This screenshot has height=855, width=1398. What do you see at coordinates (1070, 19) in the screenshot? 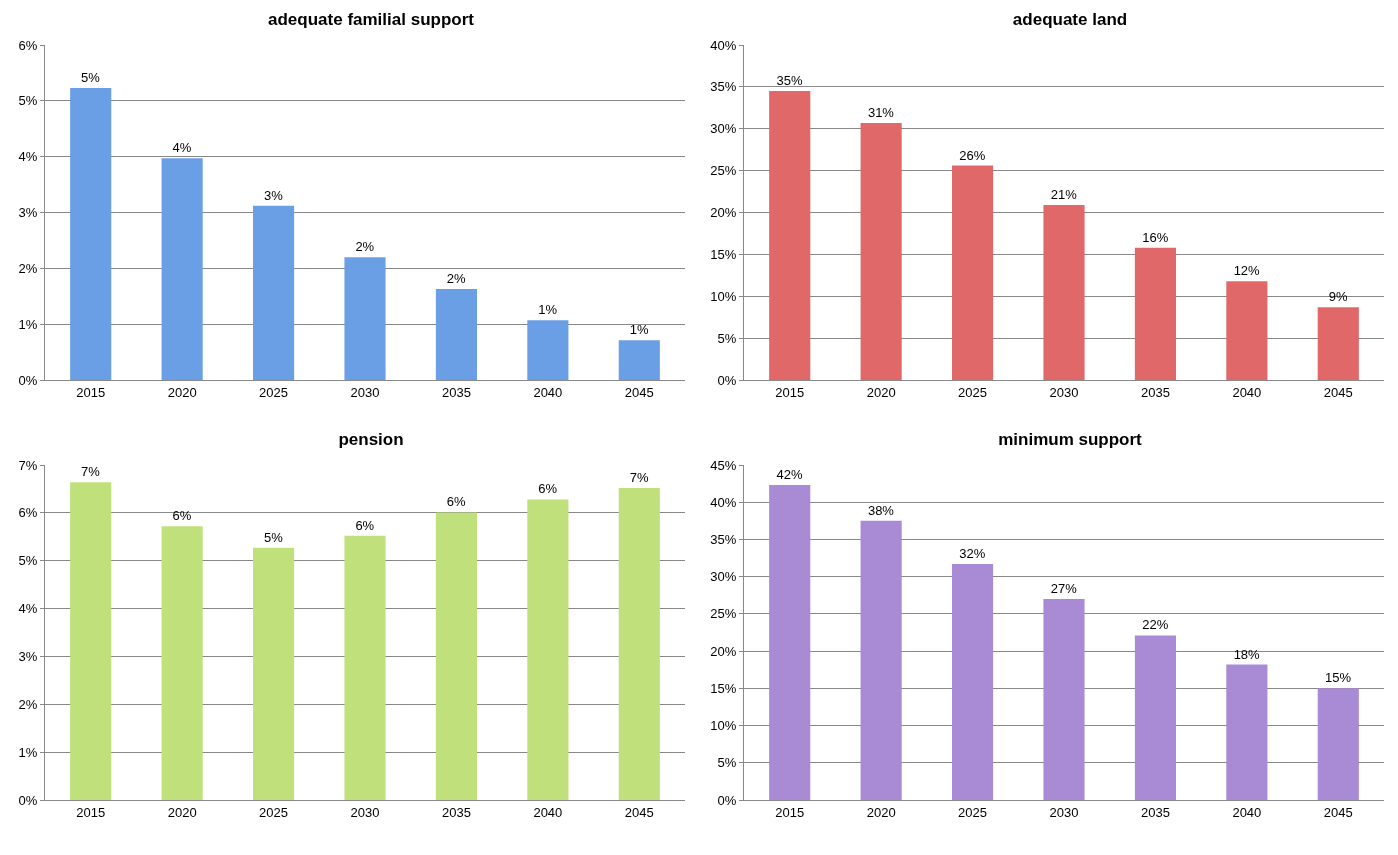
I see `chart-title: adequate land` at bounding box center [1070, 19].